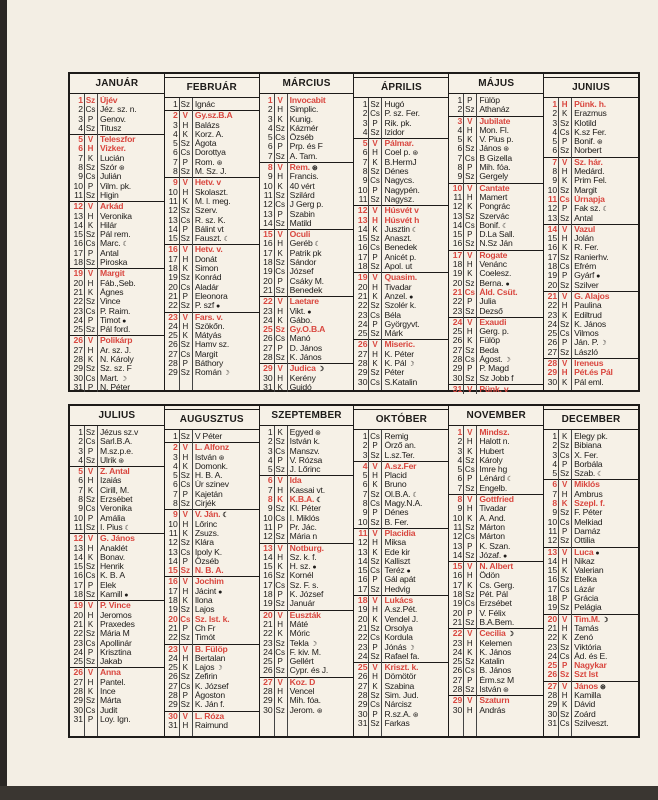 The image size is (658, 800). What do you see at coordinates (401, 656) in the screenshot?
I see `day-row: 24 Sz Rafael fa.` at bounding box center [401, 656].